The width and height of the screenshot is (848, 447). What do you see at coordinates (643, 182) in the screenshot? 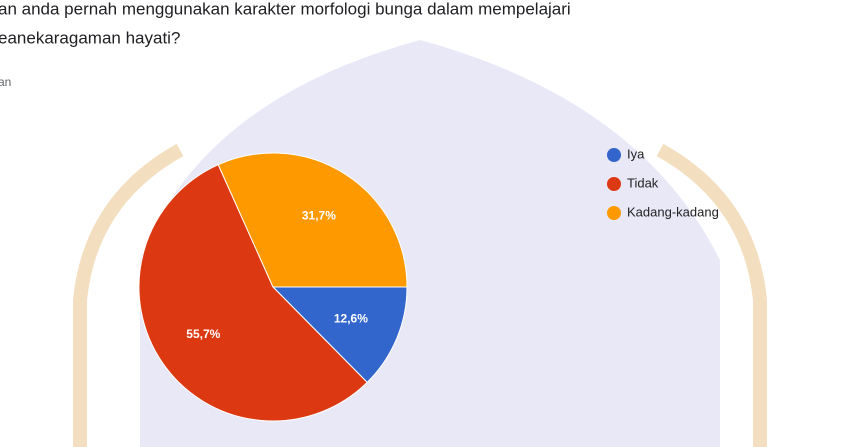
I see `legend-label: Tidak` at bounding box center [643, 182].